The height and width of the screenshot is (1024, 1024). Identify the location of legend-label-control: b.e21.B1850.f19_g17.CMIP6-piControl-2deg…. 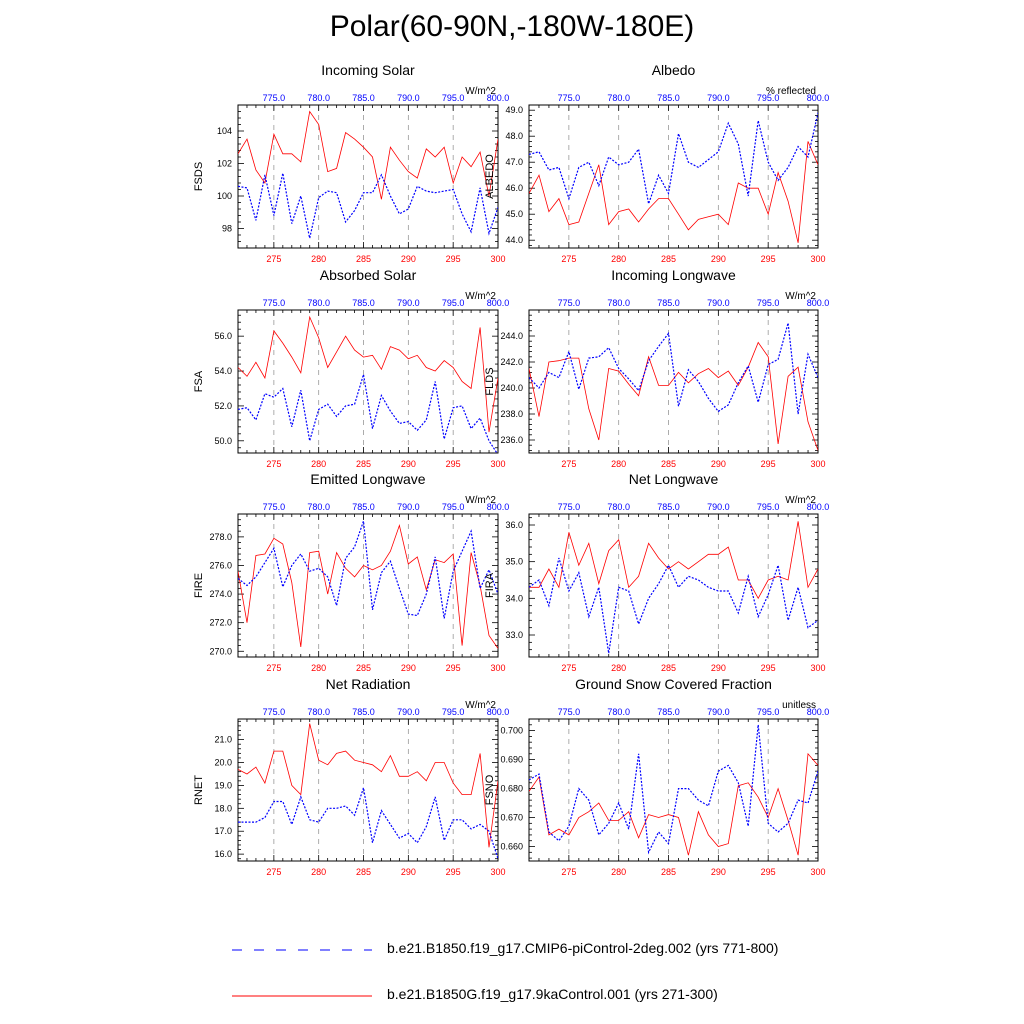
(583, 948).